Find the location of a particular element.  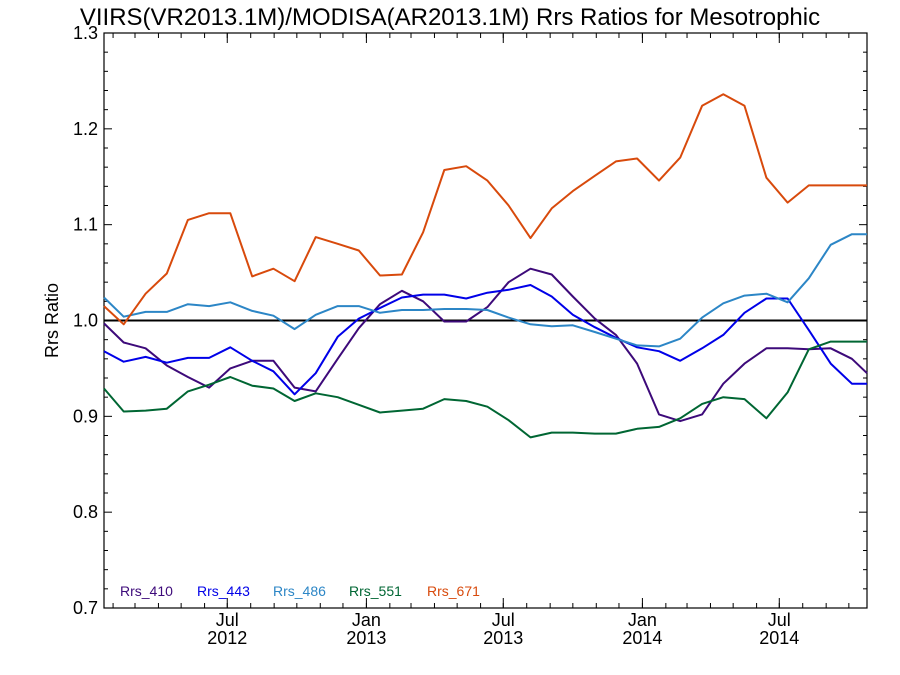

y-tick-label: 0.8 is located at coordinates (85, 512).